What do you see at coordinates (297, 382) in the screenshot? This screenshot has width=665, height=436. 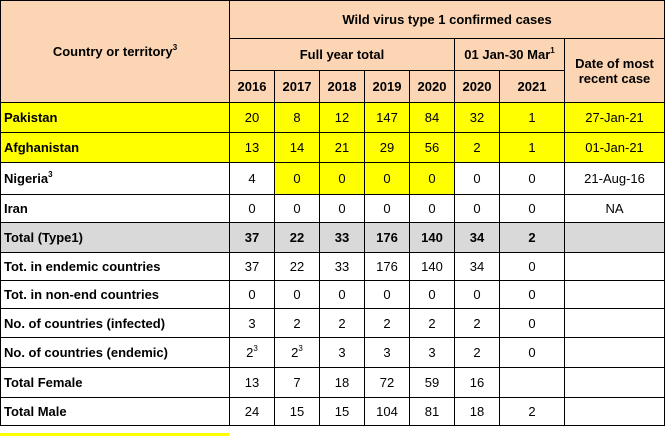 I see `cell: 7` at bounding box center [297, 382].